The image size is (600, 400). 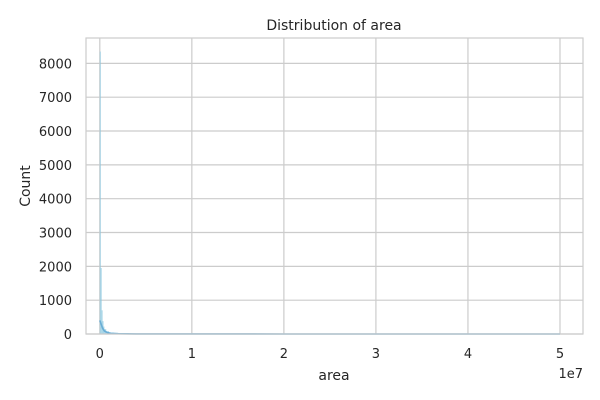 What do you see at coordinates (333, 376) in the screenshot?
I see `x-axis-label: area` at bounding box center [333, 376].